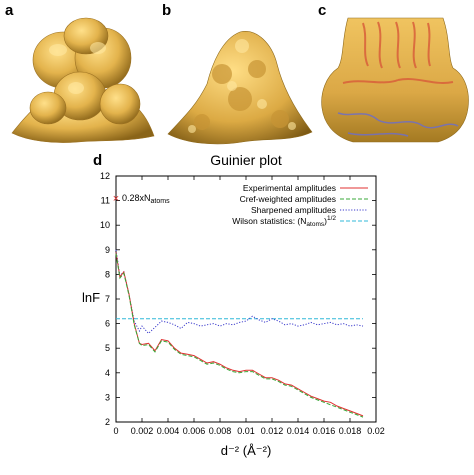  Describe the element at coordinates (105, 201) in the screenshot. I see `y-tick-label: 11` at that location.